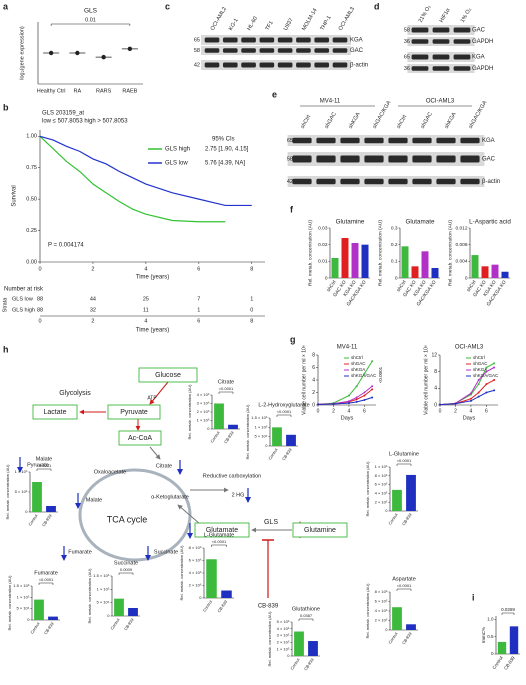 The width and height of the screenshot is (526, 685). Describe the element at coordinates (126, 569) in the screenshot. I see `p-value: 0.0009` at that location.